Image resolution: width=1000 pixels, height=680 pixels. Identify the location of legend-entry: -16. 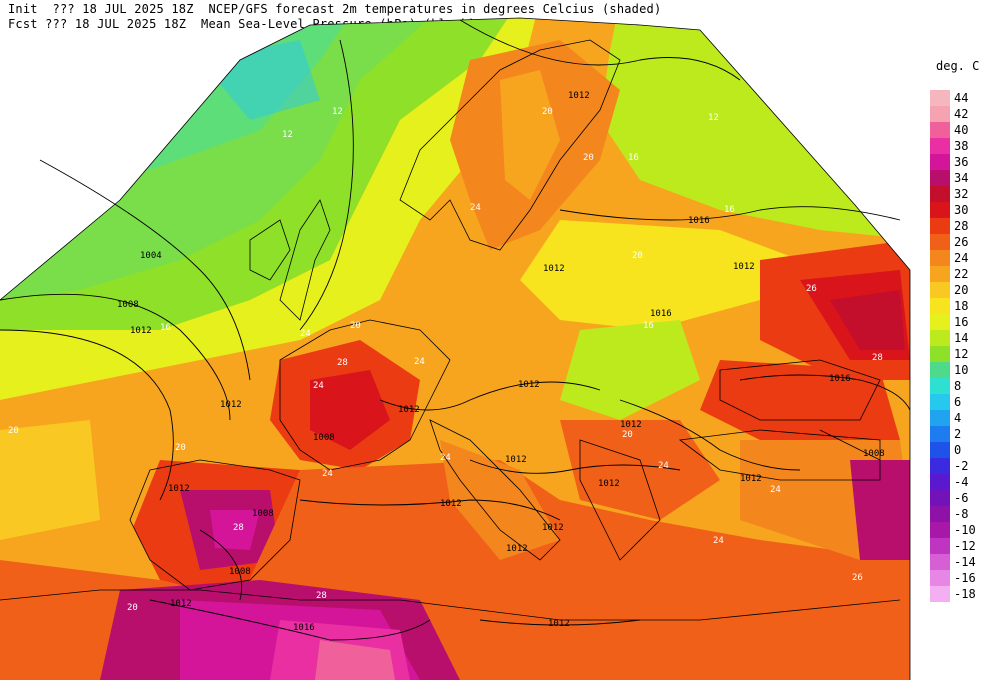
(965, 578).